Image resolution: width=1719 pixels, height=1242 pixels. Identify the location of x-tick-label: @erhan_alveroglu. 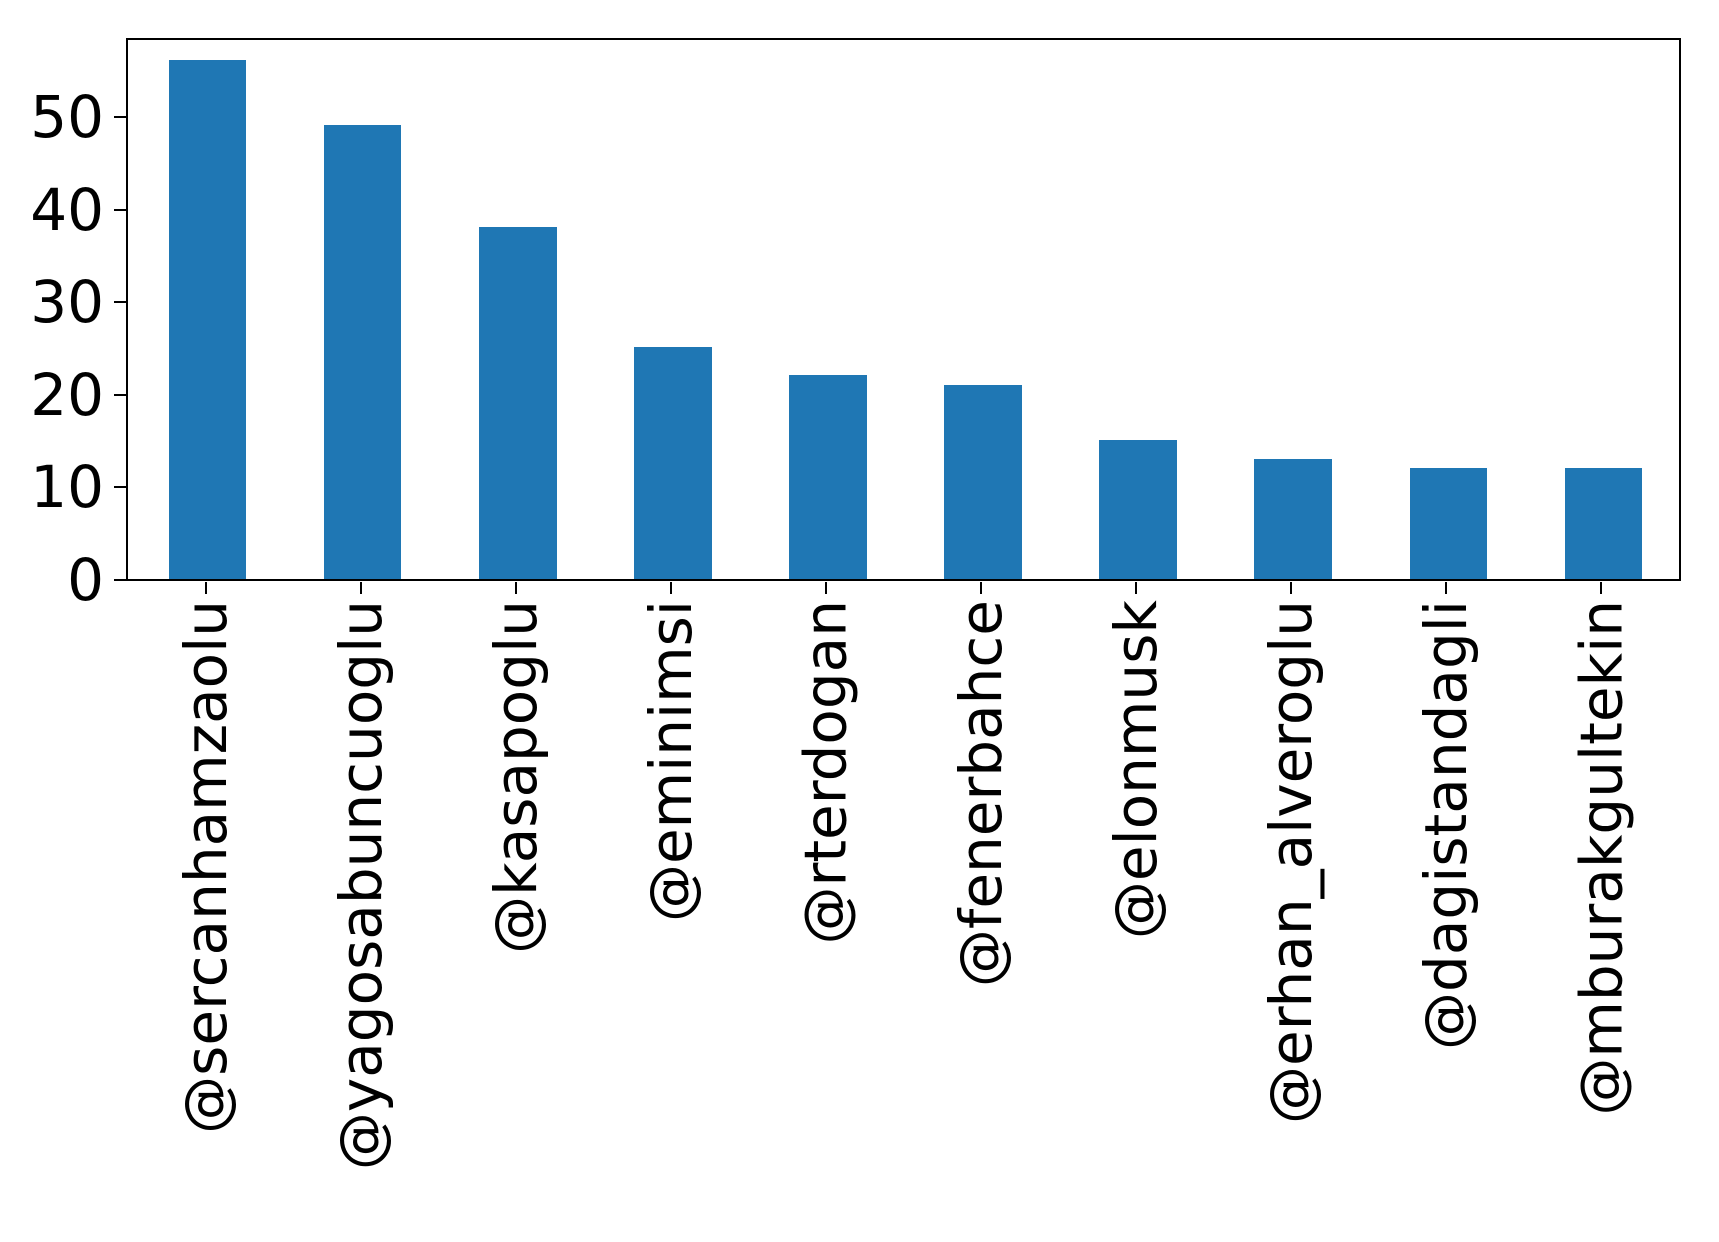
(1291, 862).